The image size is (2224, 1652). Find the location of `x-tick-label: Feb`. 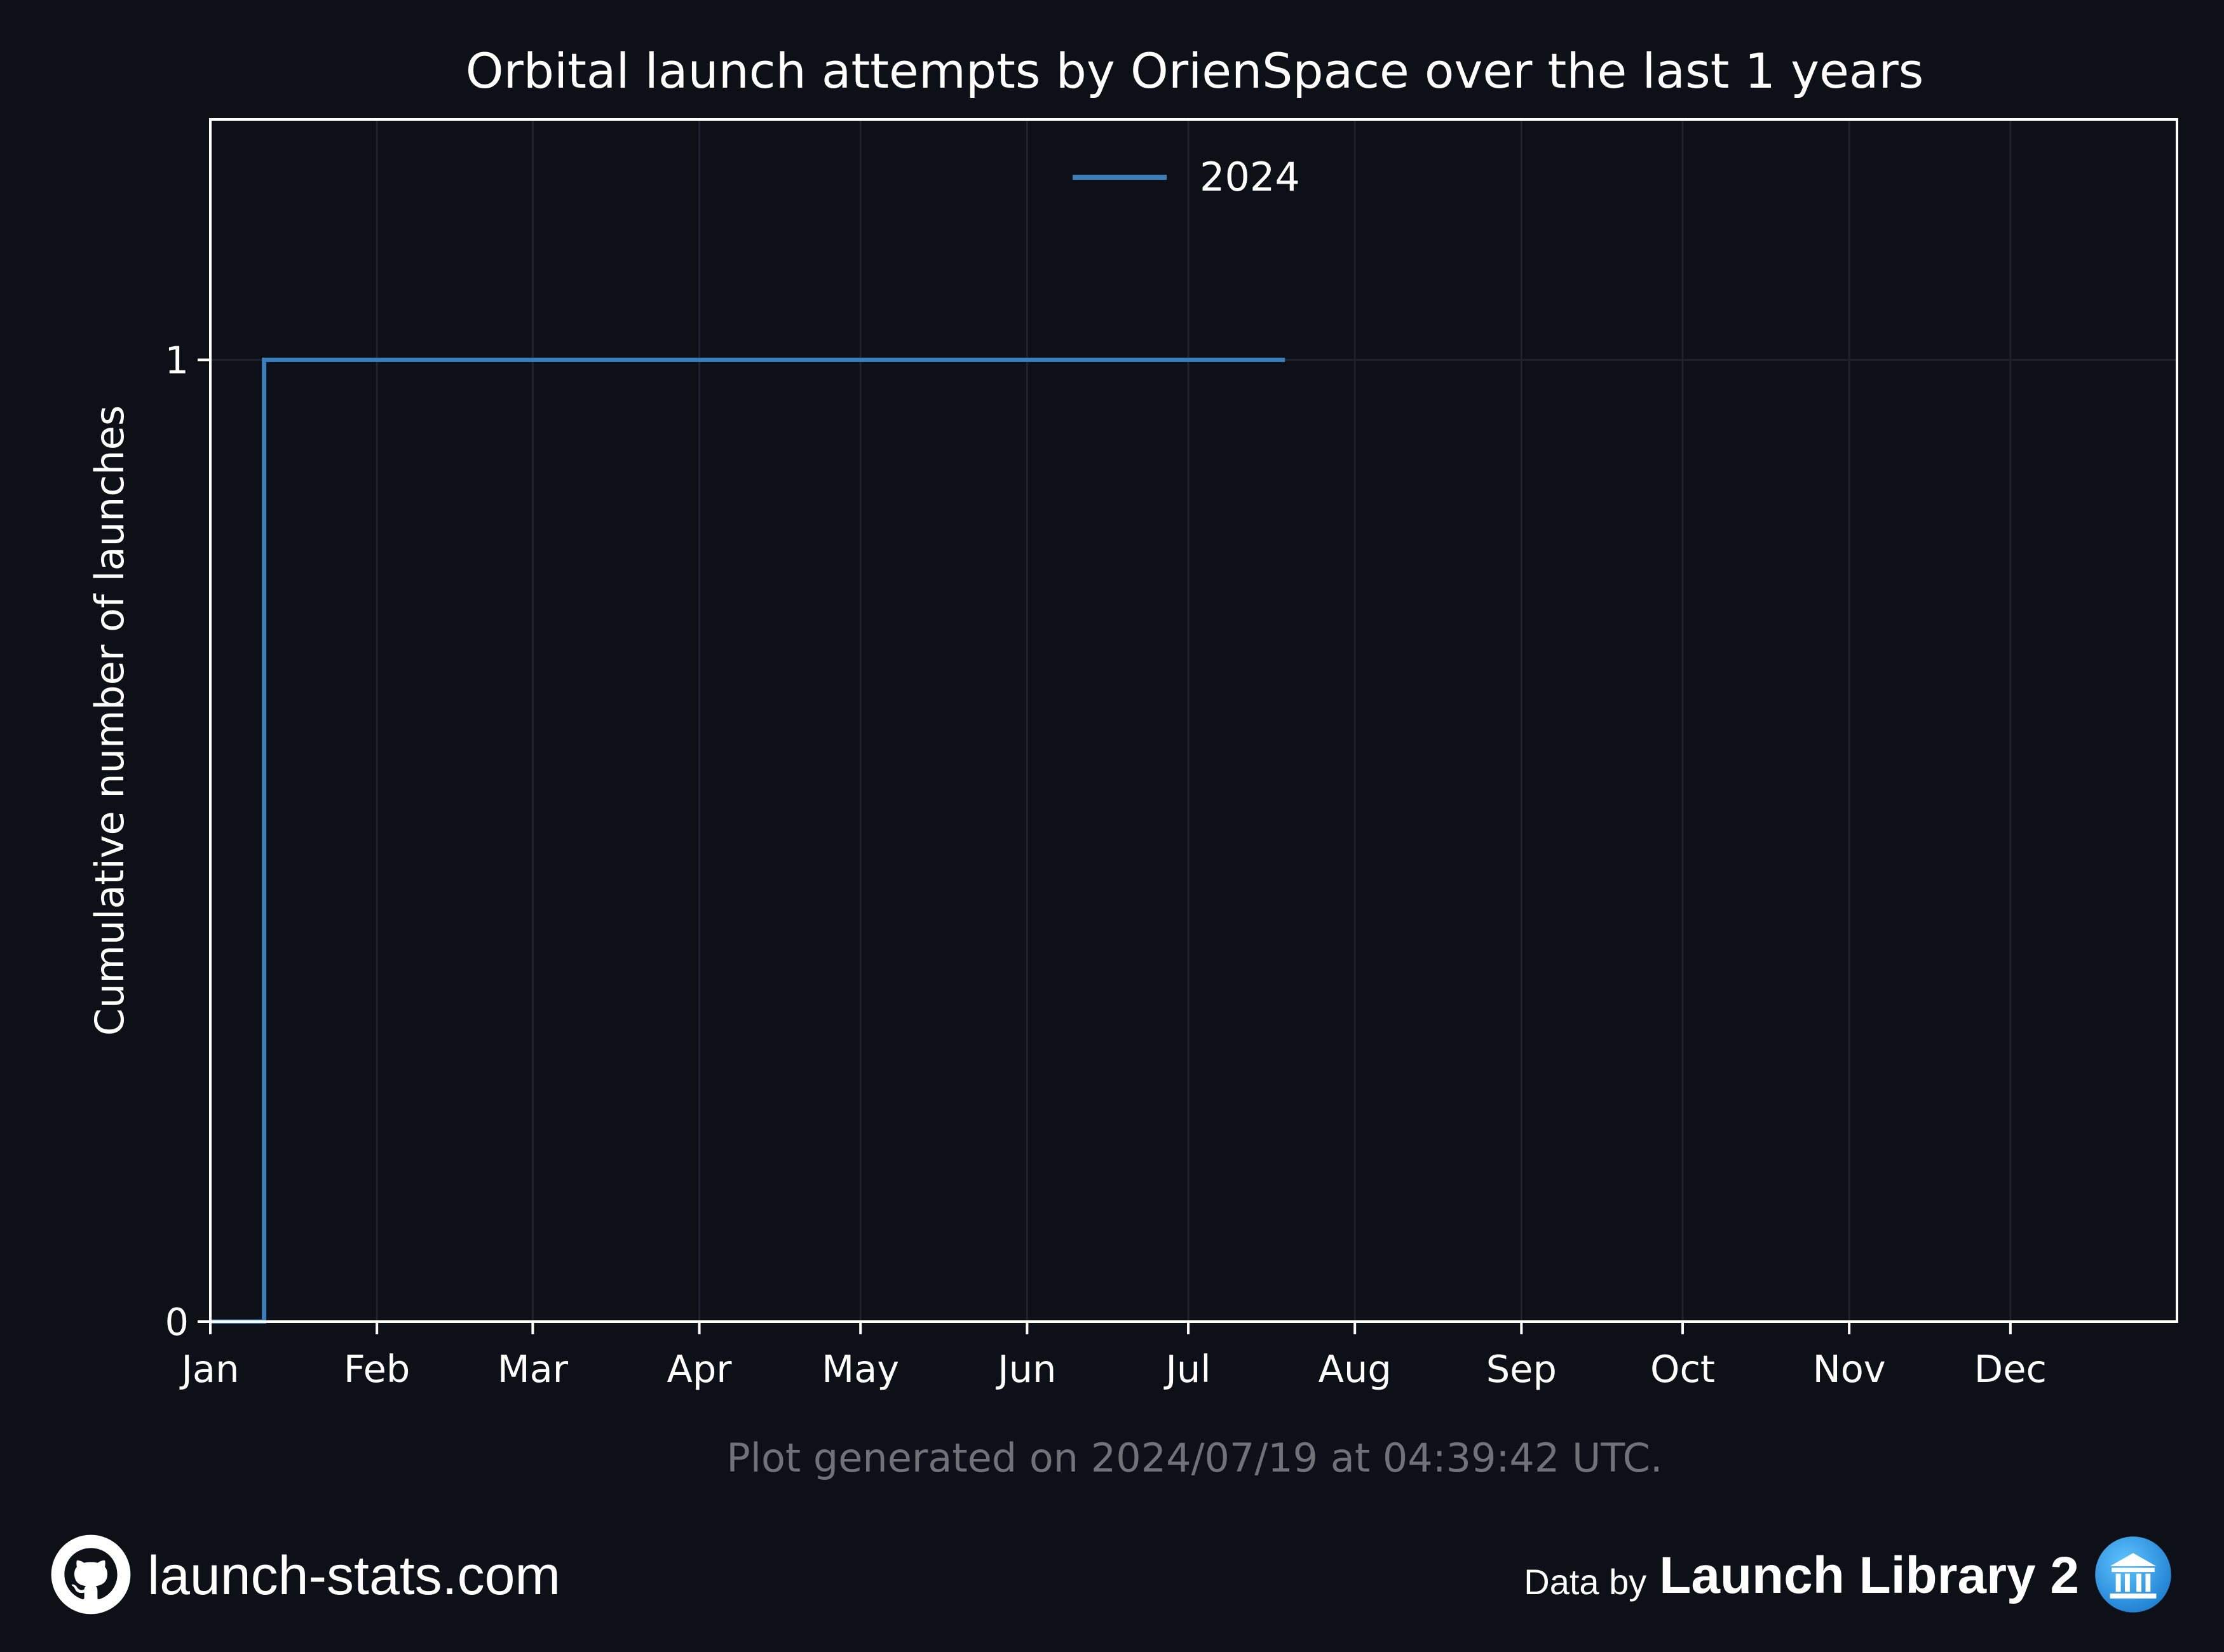

x-tick-label: Feb is located at coordinates (377, 1369).